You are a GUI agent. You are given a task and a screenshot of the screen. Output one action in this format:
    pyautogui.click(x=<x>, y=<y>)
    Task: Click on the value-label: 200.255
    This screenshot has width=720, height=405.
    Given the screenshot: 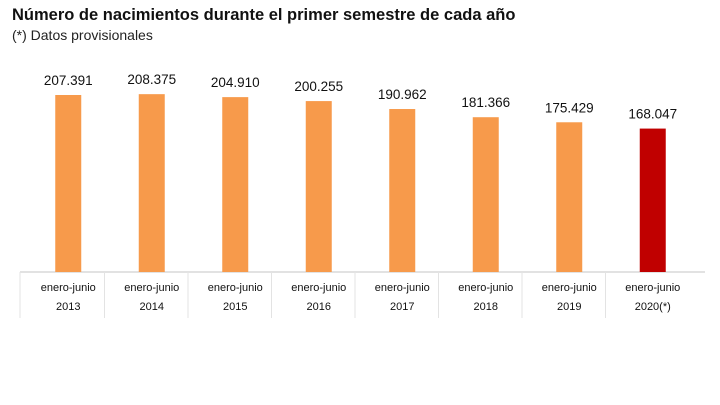 What is the action you would take?
    pyautogui.click(x=318, y=86)
    